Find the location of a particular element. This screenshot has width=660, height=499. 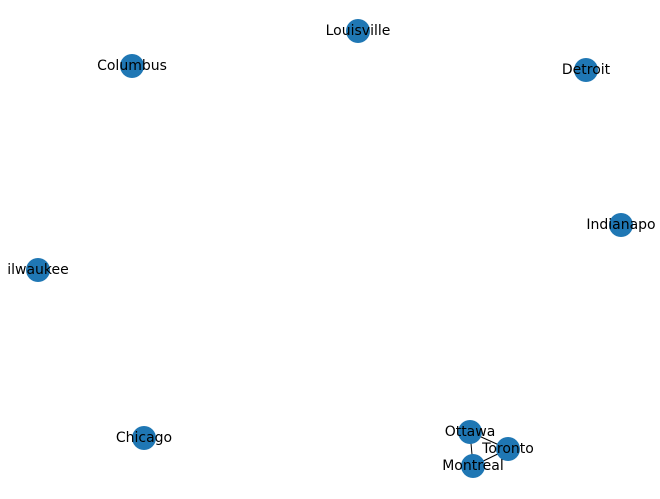

node-circle-louisville is located at coordinates (358, 31).